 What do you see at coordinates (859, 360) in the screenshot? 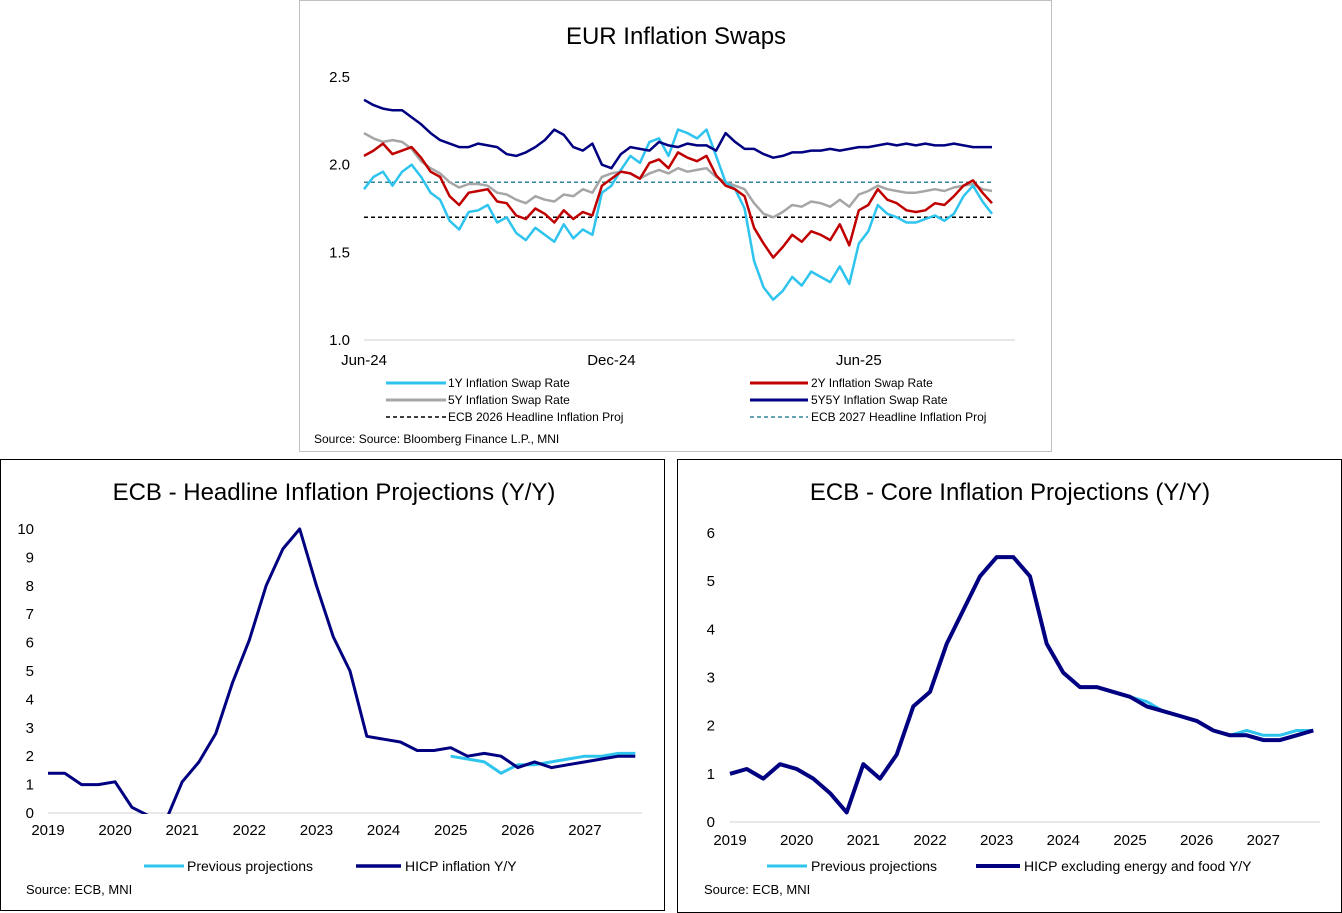
I see `x-tick-label: Jun-25` at bounding box center [859, 360].